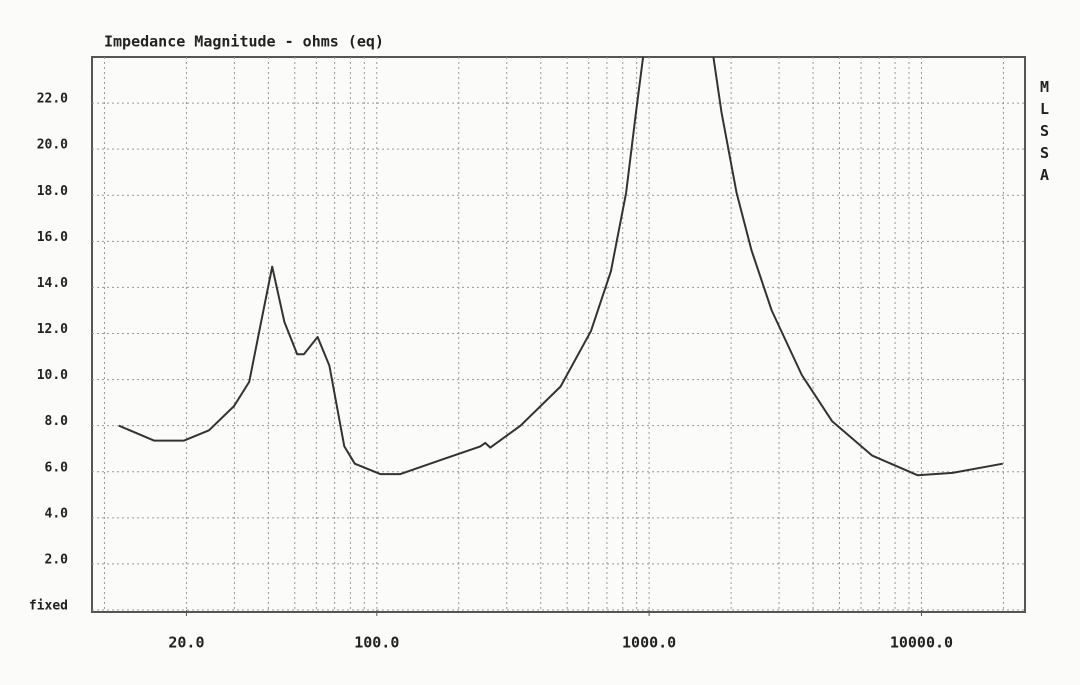 The width and height of the screenshot is (1080, 685). What do you see at coordinates (52, 191) in the screenshot?
I see `y-tick-label: 18.0` at bounding box center [52, 191].